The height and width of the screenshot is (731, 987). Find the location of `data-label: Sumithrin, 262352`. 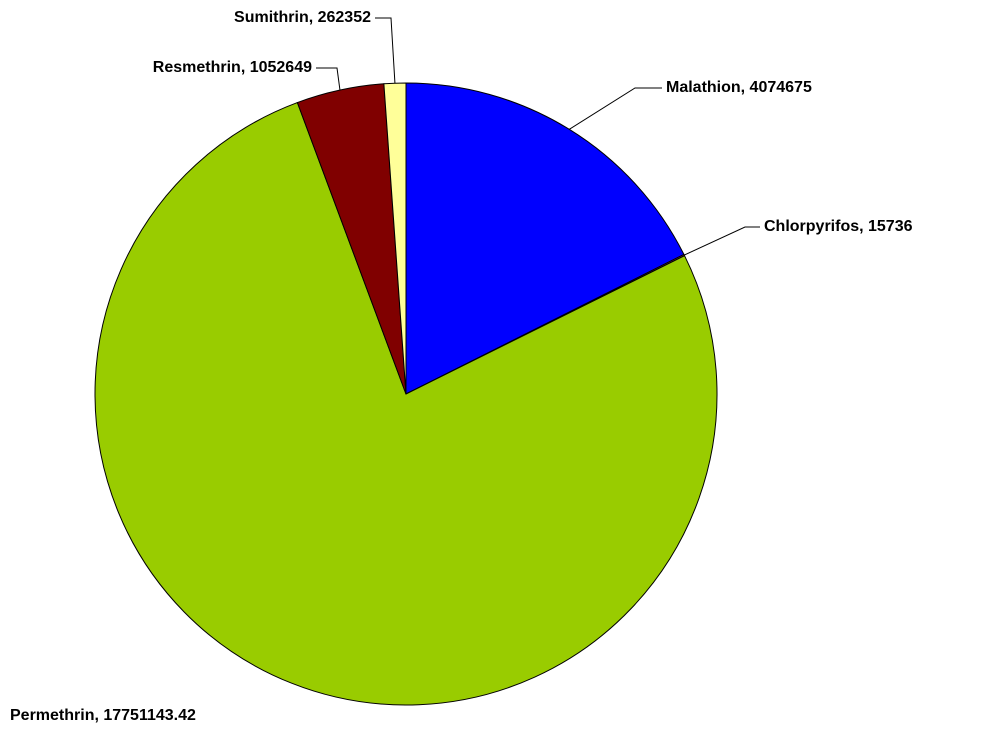

data-label: Sumithrin, 262352 is located at coordinates (302, 17).